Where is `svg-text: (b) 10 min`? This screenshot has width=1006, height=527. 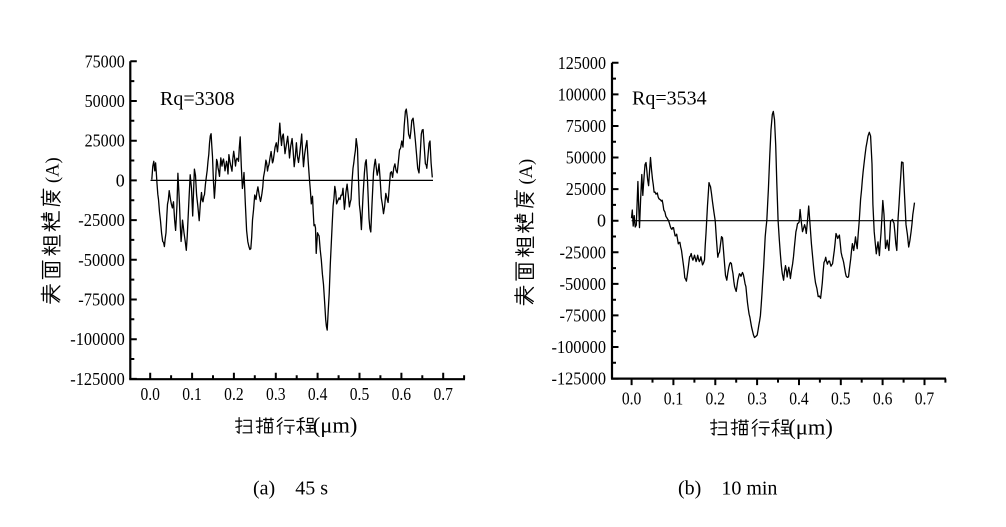 svg-text: (b) 10 min is located at coordinates (727, 489).